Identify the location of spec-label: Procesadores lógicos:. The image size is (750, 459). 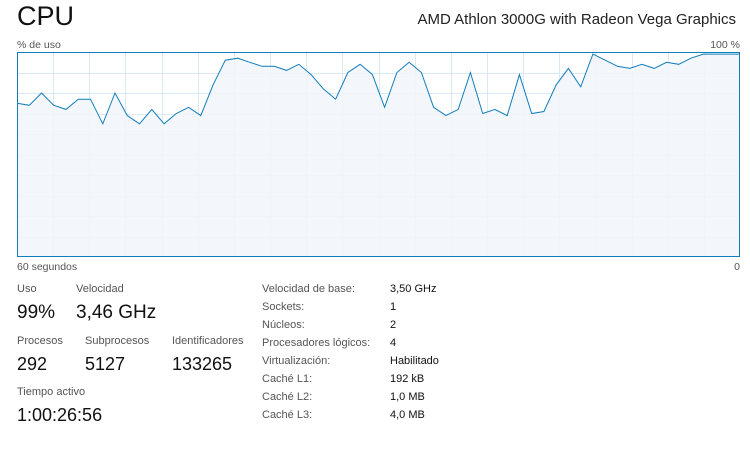
(316, 343).